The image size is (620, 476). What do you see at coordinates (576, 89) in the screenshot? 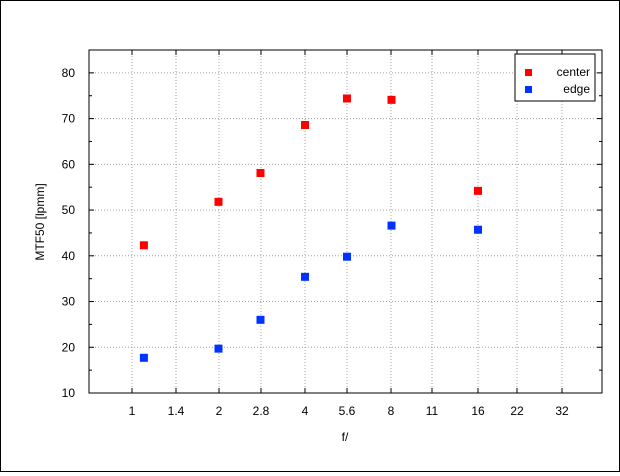
I see `legend-label-edge: edge` at bounding box center [576, 89].